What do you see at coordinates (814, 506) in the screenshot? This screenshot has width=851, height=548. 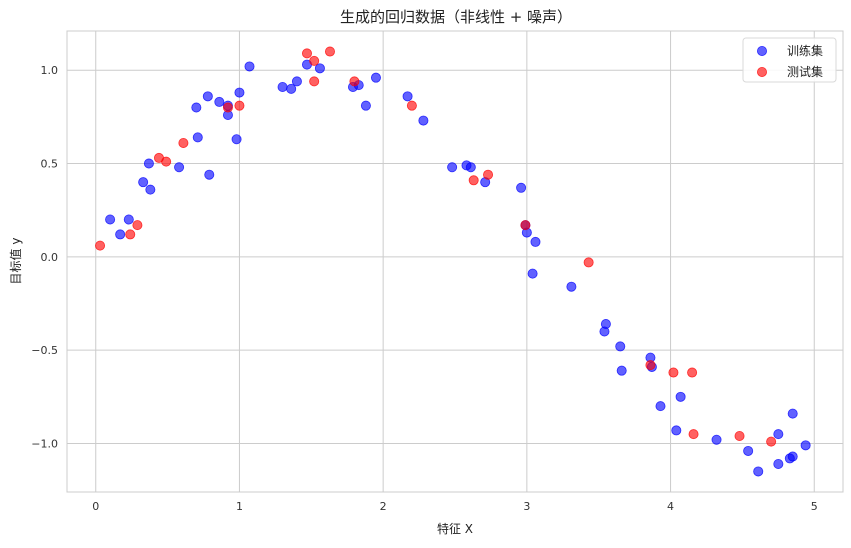 I see `x-tick-label: 5` at bounding box center [814, 506].